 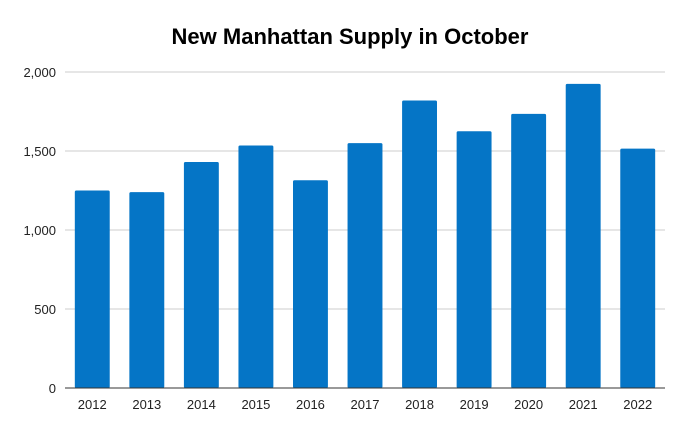 What do you see at coordinates (638, 268) in the screenshot?
I see `bar-2022` at bounding box center [638, 268].